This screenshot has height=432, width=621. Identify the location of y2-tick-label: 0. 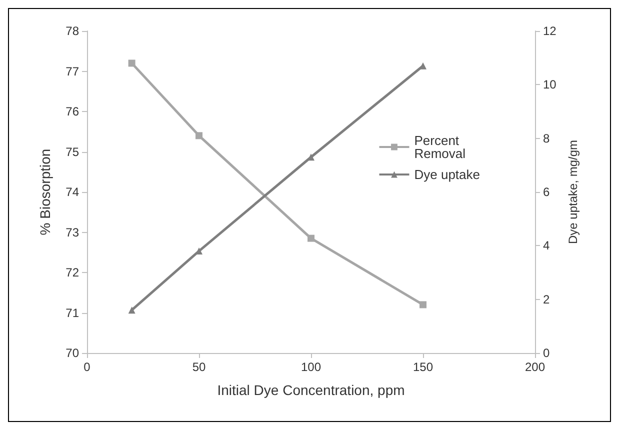
(546, 353).